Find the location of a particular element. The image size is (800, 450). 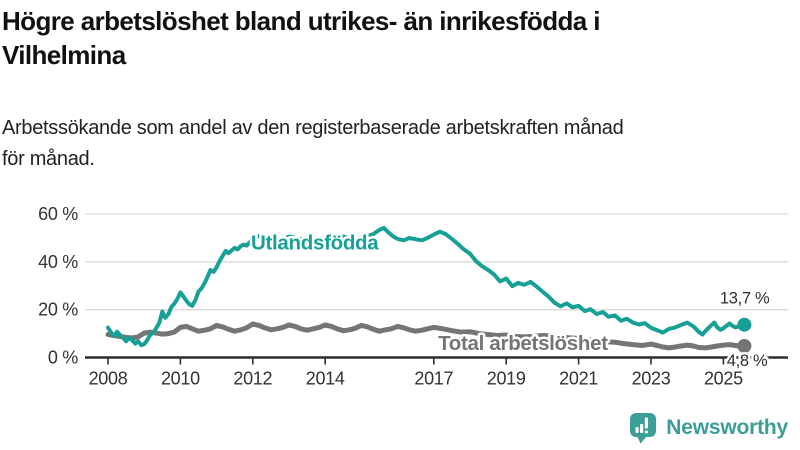

y-axis-tick-label: 60 % is located at coordinates (58, 214).